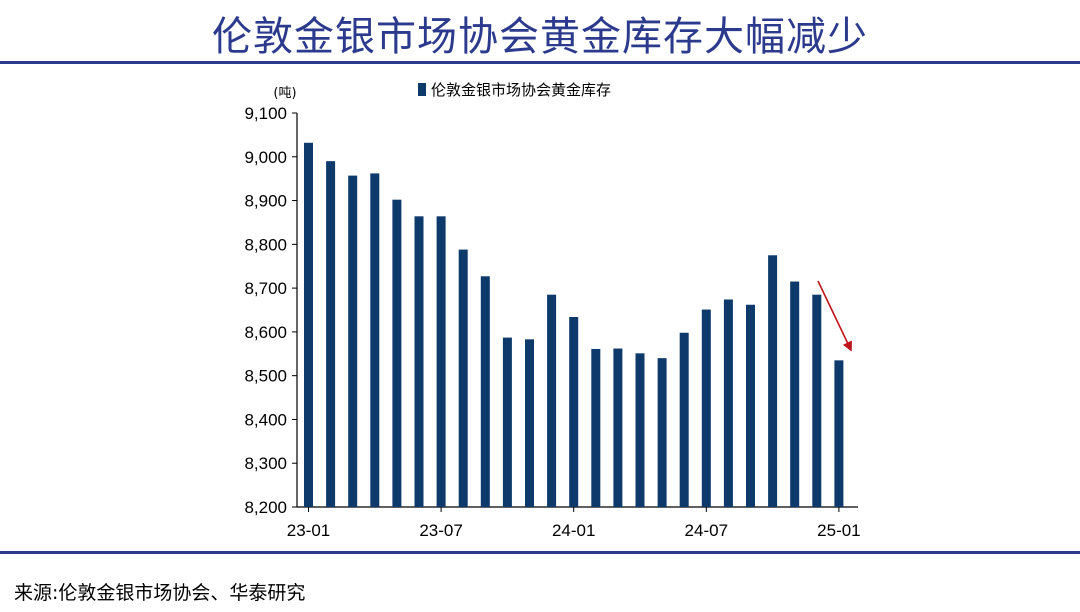  What do you see at coordinates (284, 93) in the screenshot?
I see `y-unit-label: (吨)` at bounding box center [284, 93].